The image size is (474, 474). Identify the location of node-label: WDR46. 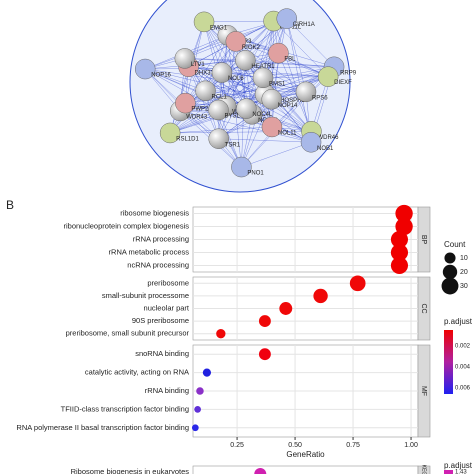
(328, 138).